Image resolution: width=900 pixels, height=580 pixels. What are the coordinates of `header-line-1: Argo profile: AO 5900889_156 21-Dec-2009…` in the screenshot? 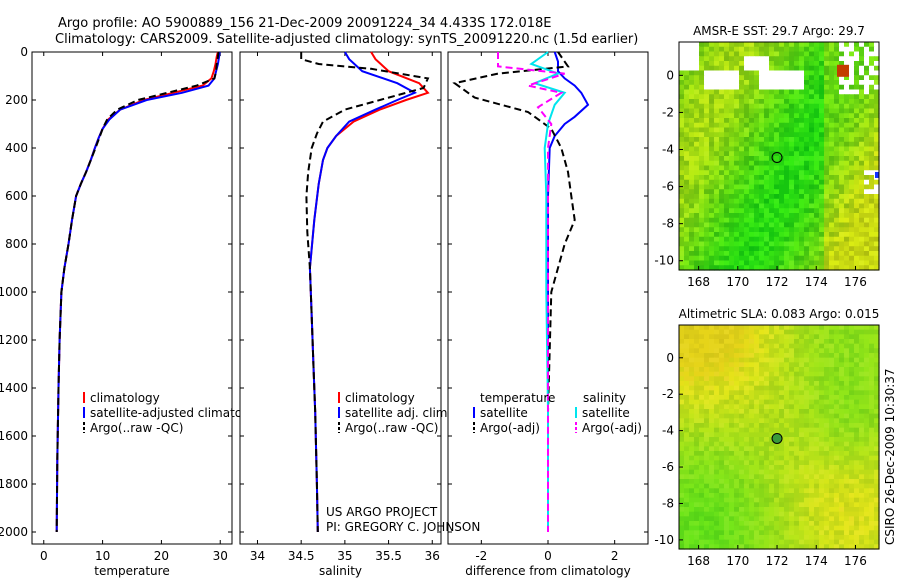 It's located at (305, 23).